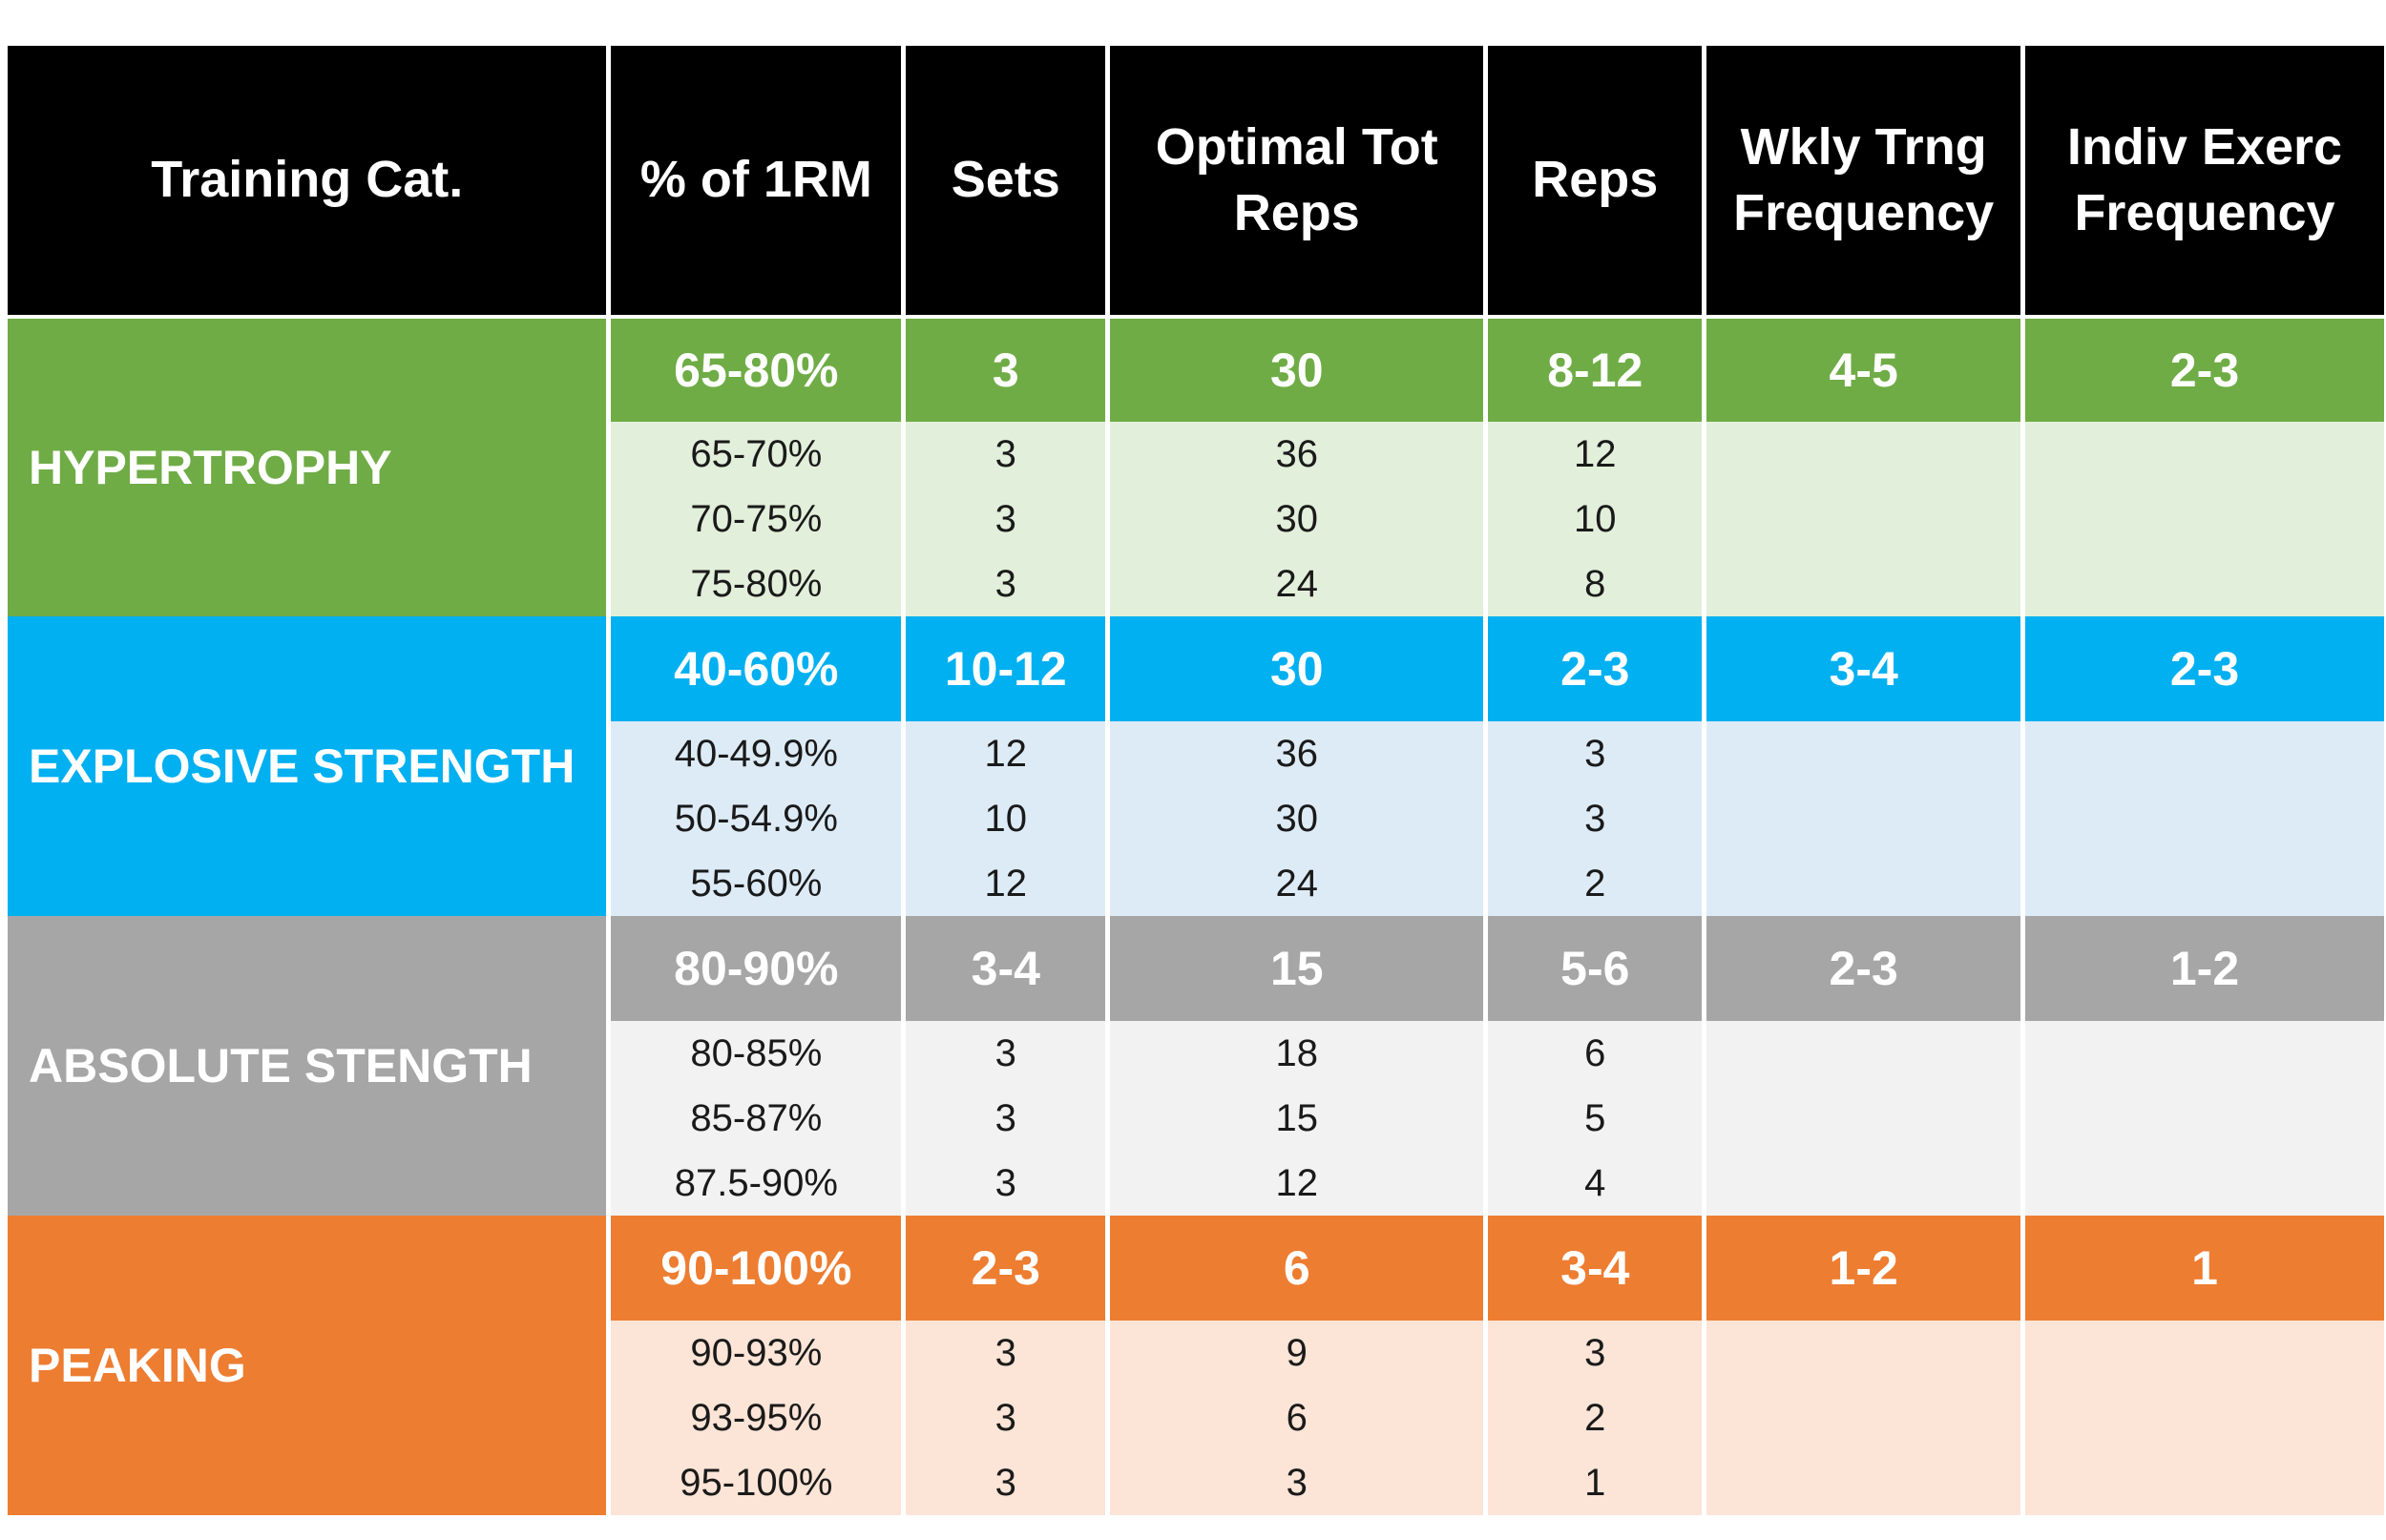 Image resolution: width=2386 pixels, height=1540 pixels. I want to click on column-header: Training Cat., so click(308, 183).